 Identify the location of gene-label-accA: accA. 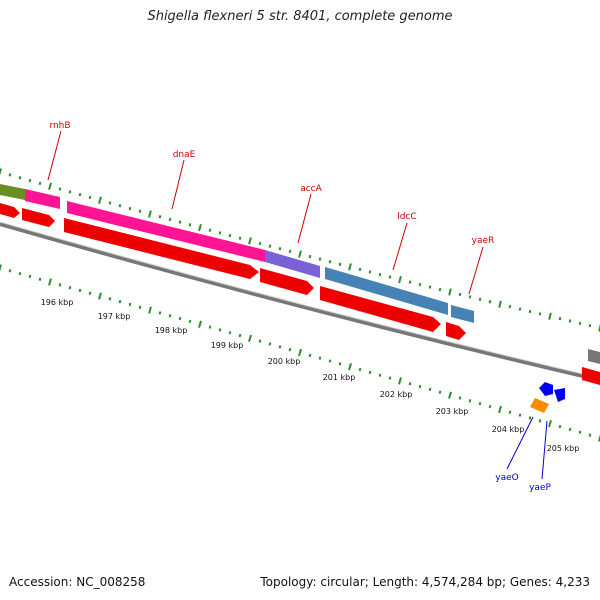
(311, 189).